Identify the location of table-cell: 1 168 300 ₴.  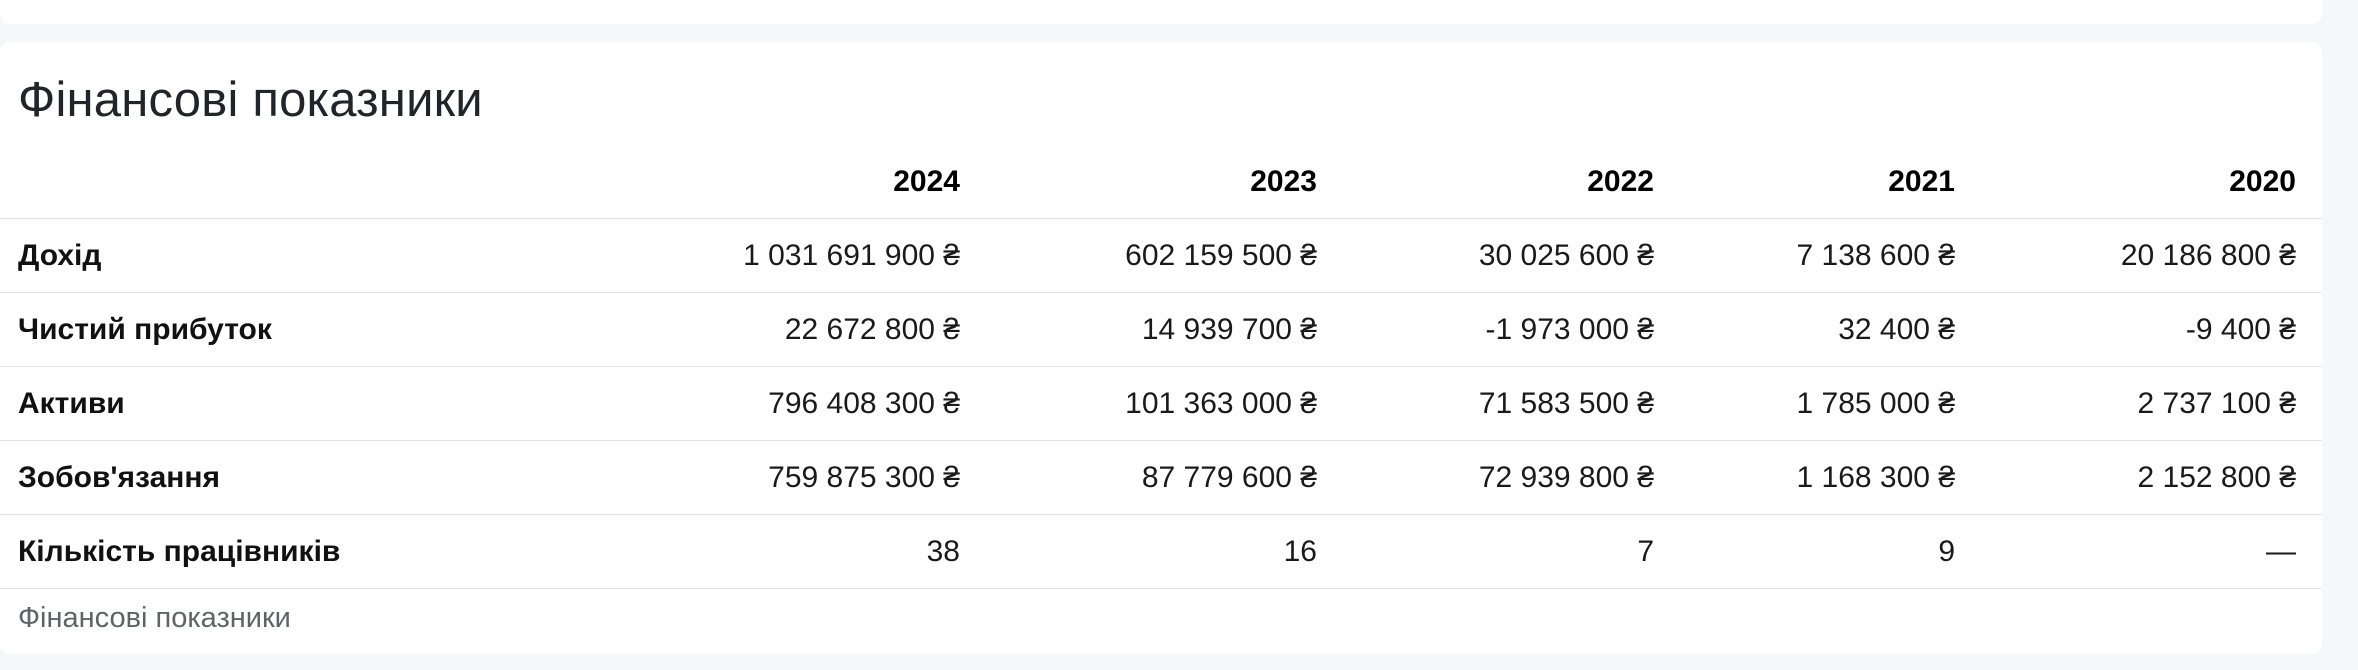
(1804, 477).